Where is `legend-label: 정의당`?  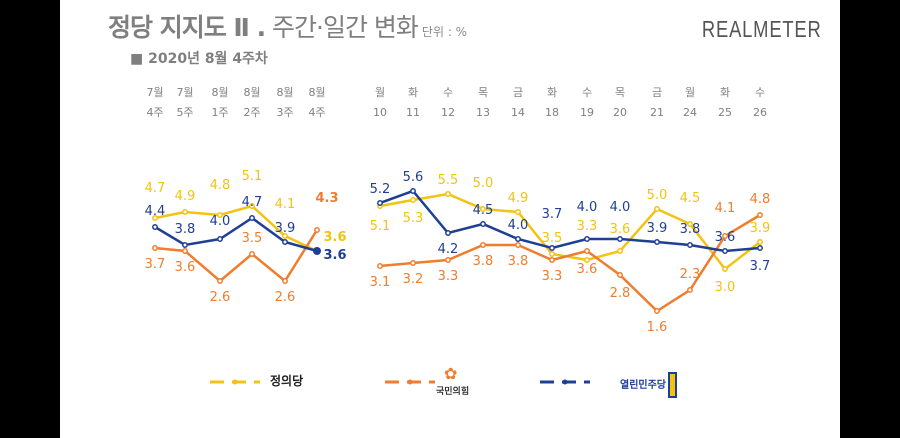
legend-label: 정의당 is located at coordinates (287, 381).